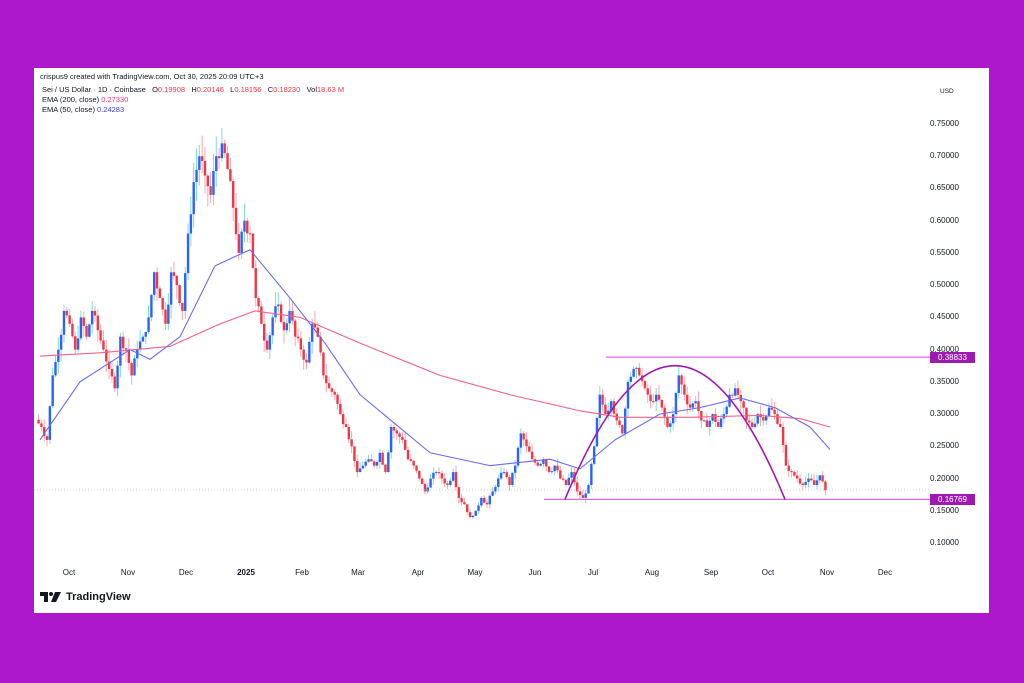 This screenshot has width=1024, height=683. What do you see at coordinates (675, 432) in the screenshot?
I see `rounded-top-arc` at bounding box center [675, 432].